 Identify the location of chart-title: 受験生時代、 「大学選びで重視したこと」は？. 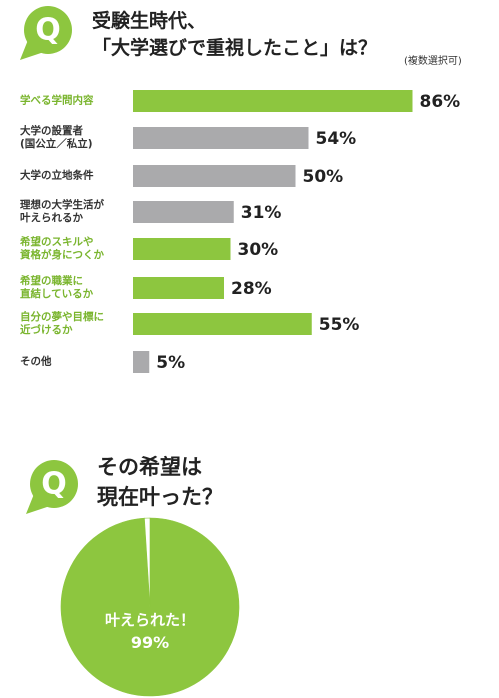
(235, 34).